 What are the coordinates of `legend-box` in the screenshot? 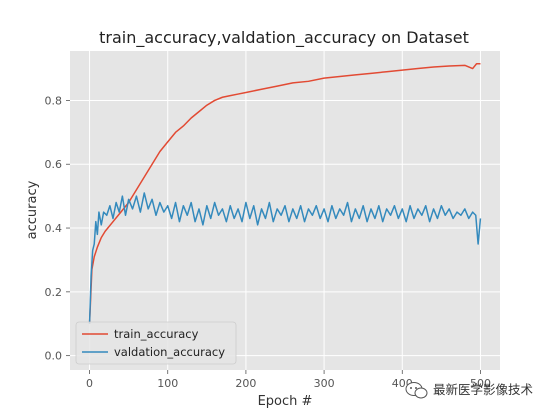 It's located at (156, 343).